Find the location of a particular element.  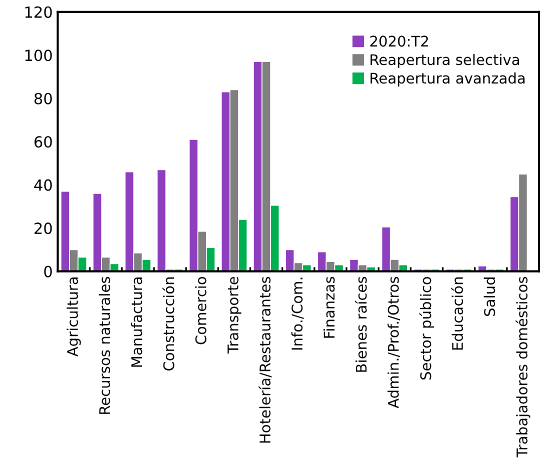

legend-label: 2020:T2 is located at coordinates (399, 41).